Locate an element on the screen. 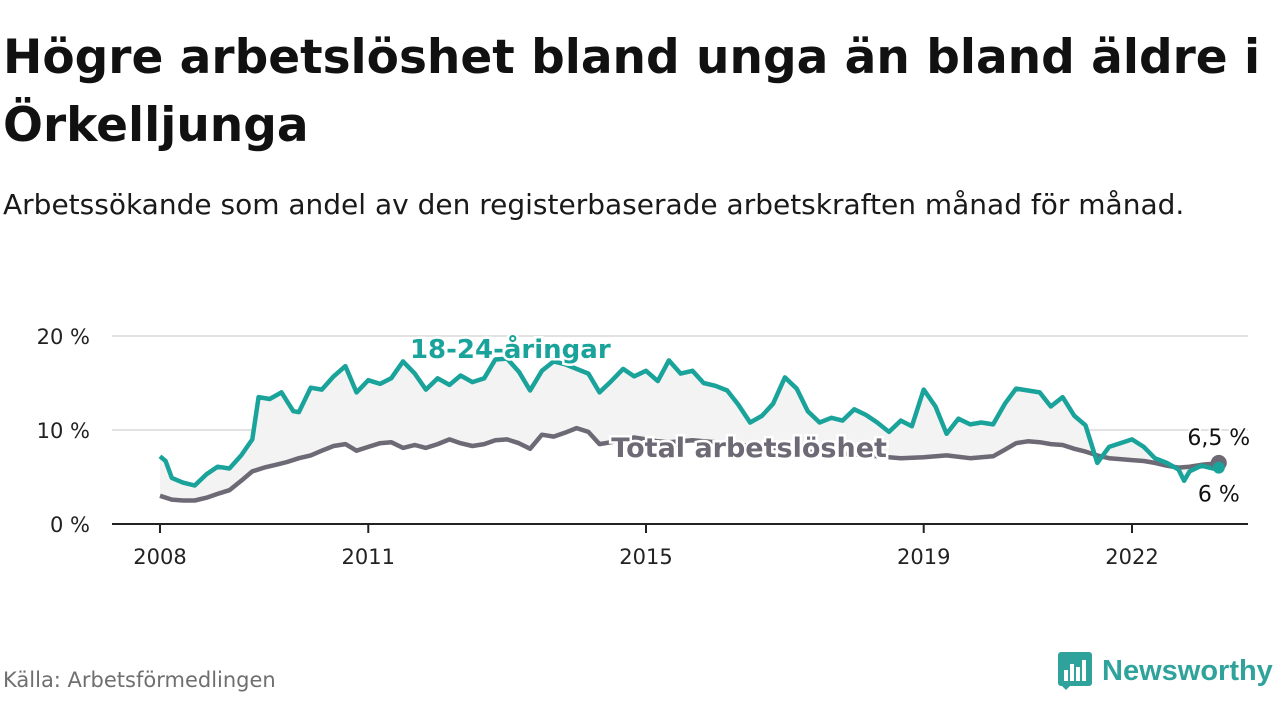  y-tick-label: 20 % is located at coordinates (63, 337).